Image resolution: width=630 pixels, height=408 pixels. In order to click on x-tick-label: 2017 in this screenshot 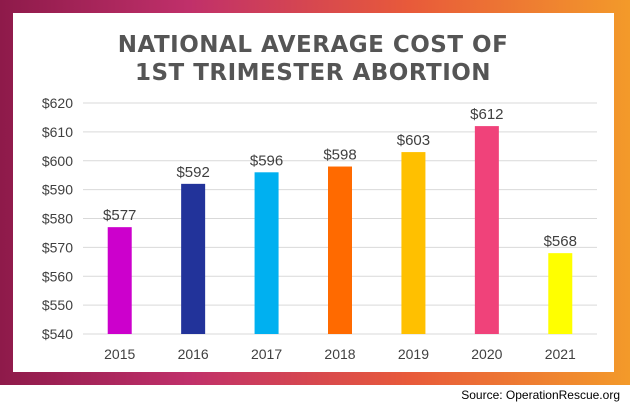, I will do `click(266, 354)`.